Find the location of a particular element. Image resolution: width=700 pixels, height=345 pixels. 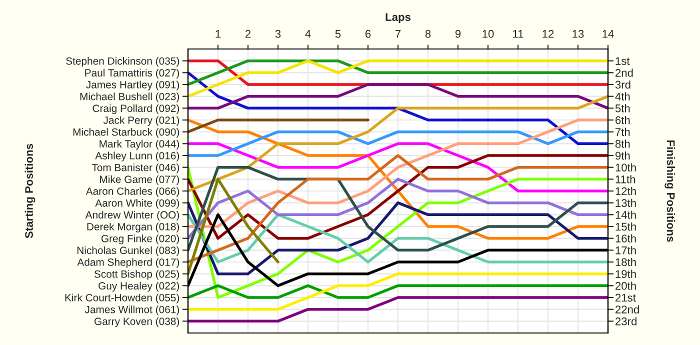

chart-title: Laps is located at coordinates (398, 18).